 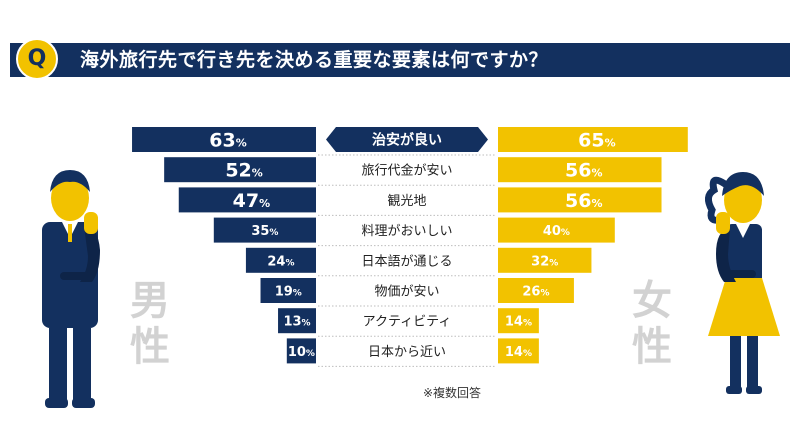 I want to click on male-value-label: 24%, so click(x=280, y=261).